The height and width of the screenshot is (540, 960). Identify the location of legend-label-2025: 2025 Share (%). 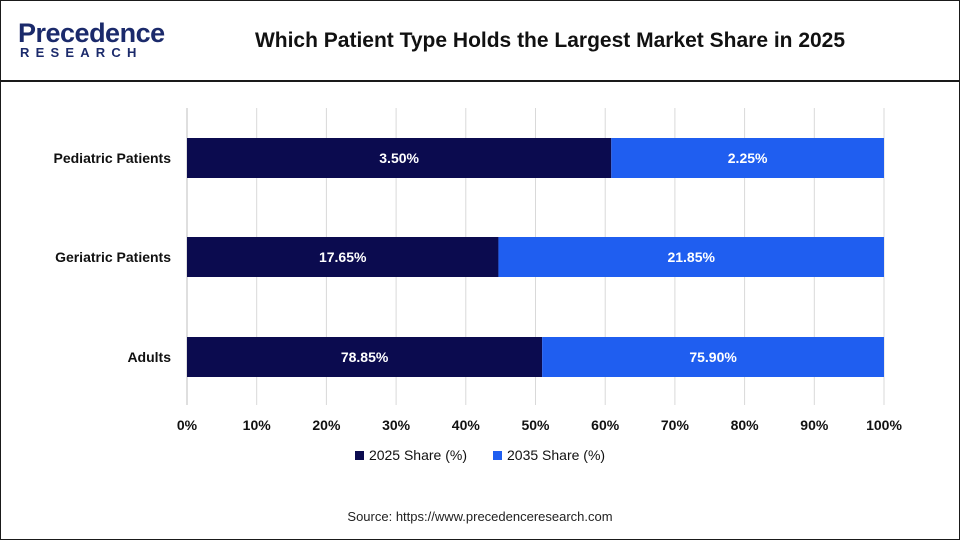
(417, 455).